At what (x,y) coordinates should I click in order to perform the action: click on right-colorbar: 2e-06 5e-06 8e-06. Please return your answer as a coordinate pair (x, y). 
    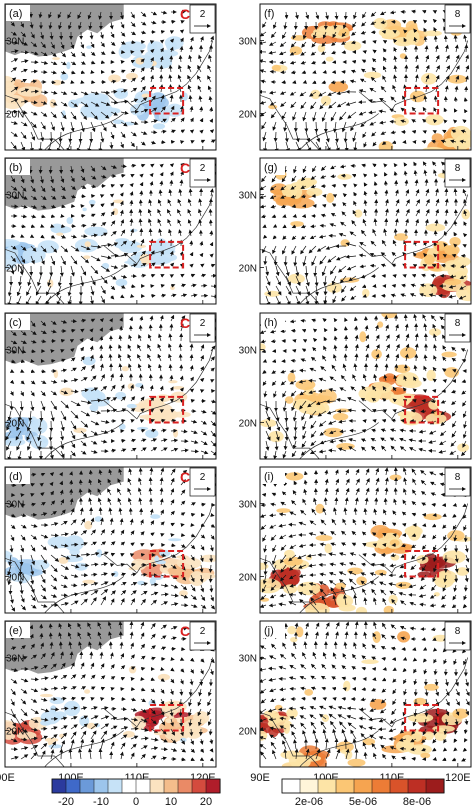
    Looking at the image, I should click on (363, 793).